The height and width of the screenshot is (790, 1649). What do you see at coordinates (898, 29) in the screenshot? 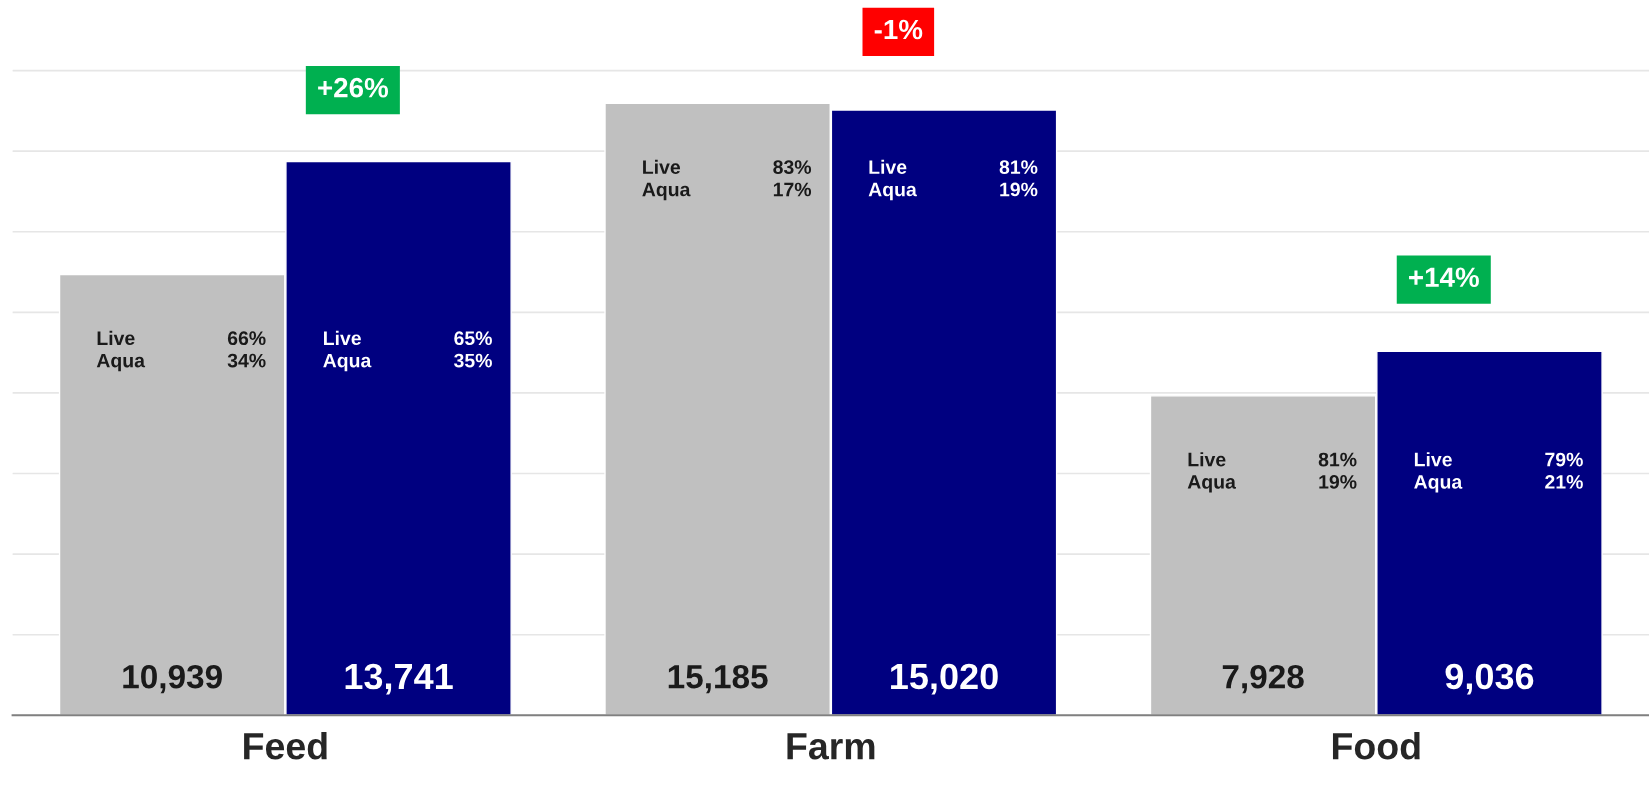
I see `text: -1%` at bounding box center [898, 29].